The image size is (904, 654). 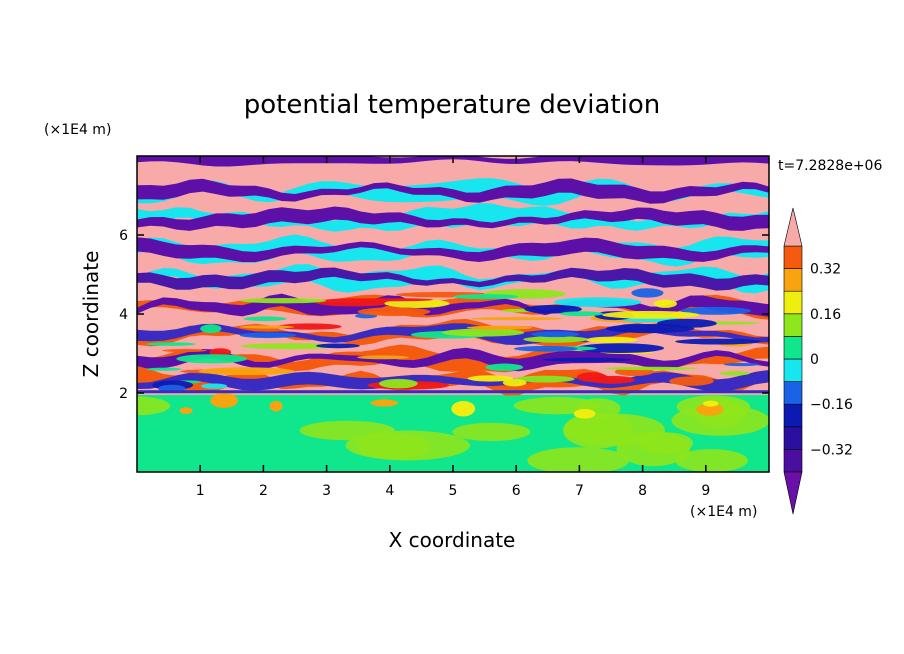 I want to click on x-tick-label: 3, so click(x=326, y=491).